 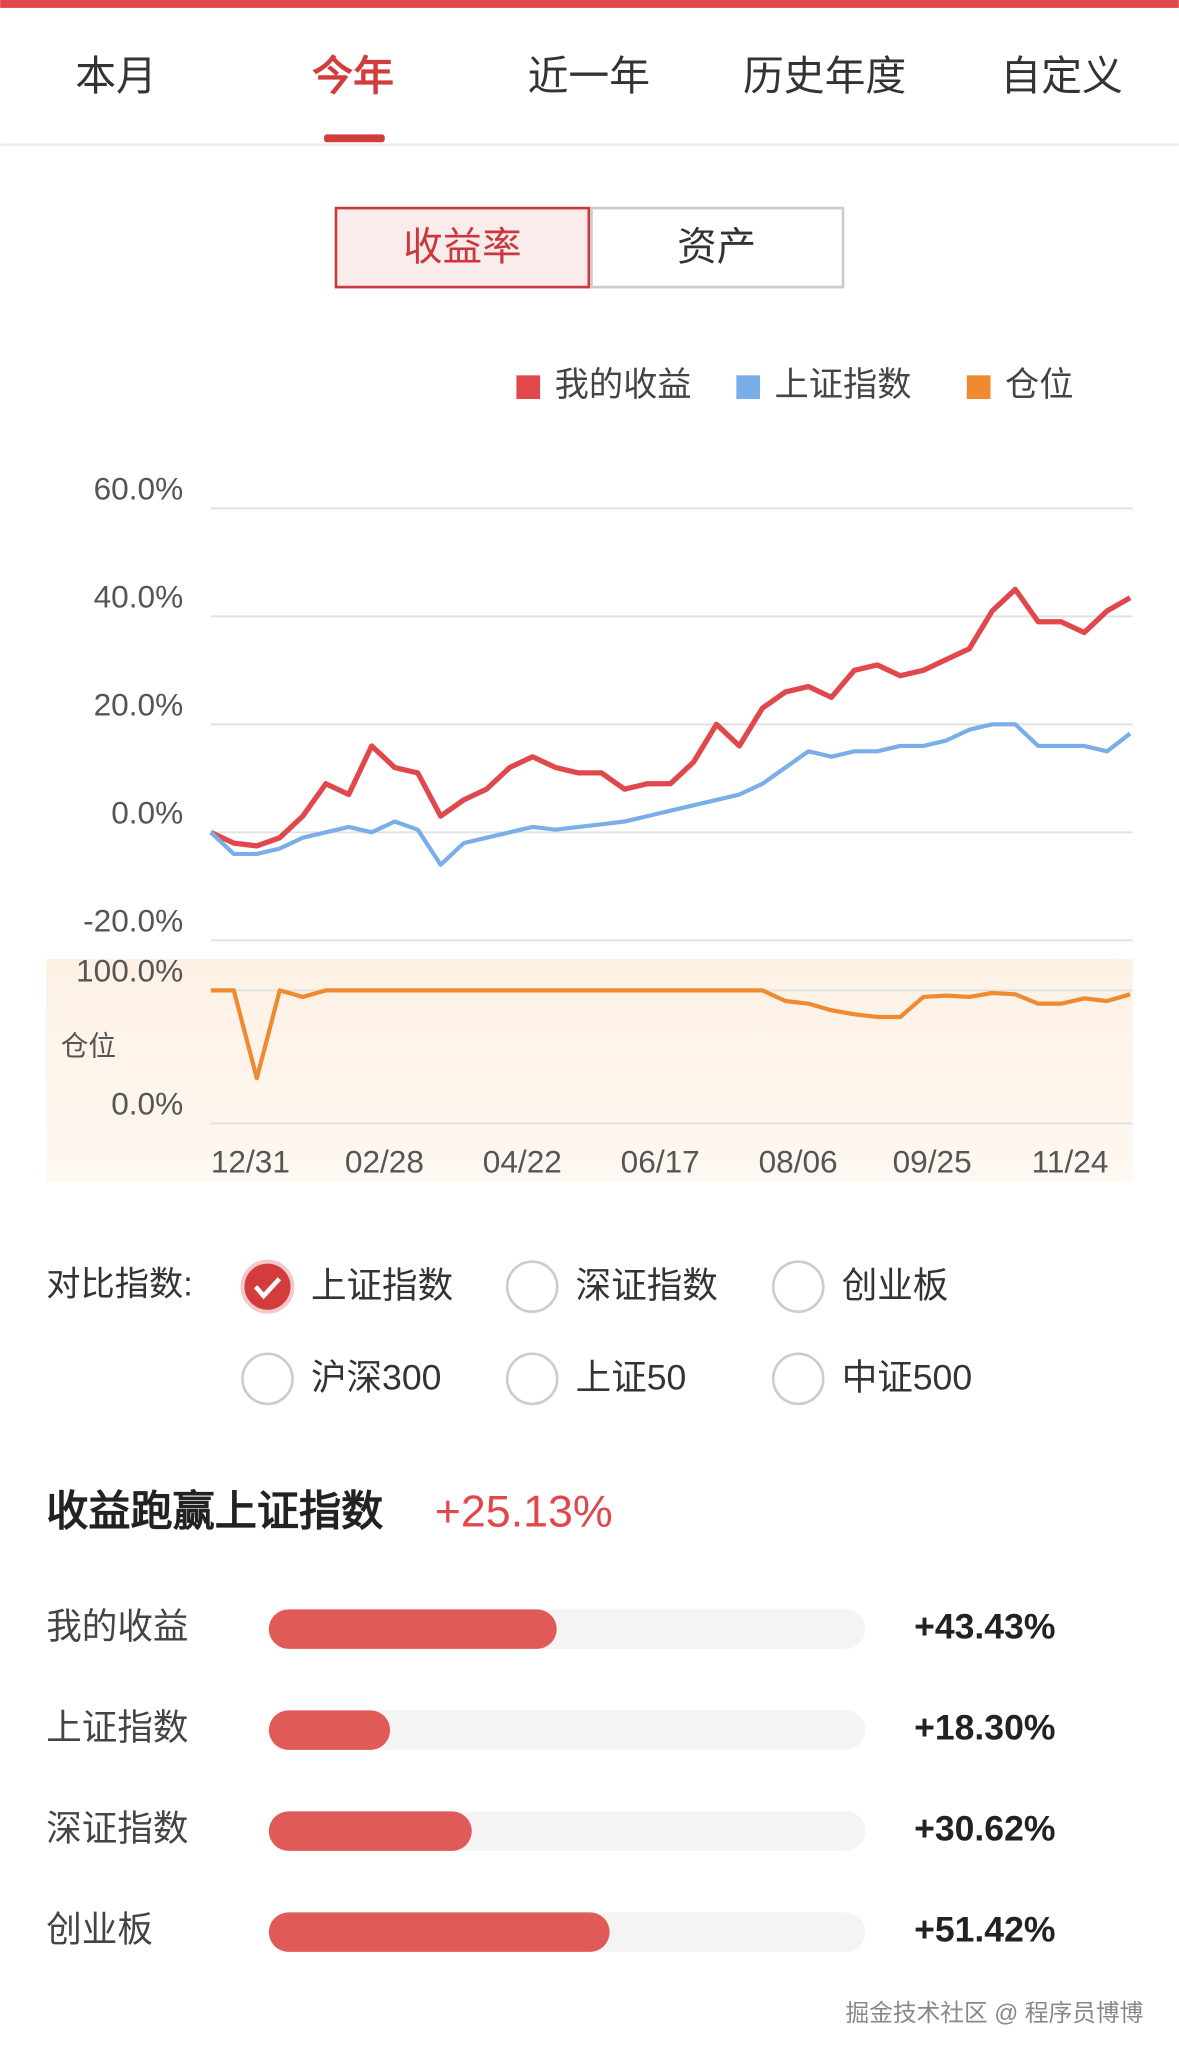 I want to click on radio-label: 中证500, so click(x=907, y=1378).